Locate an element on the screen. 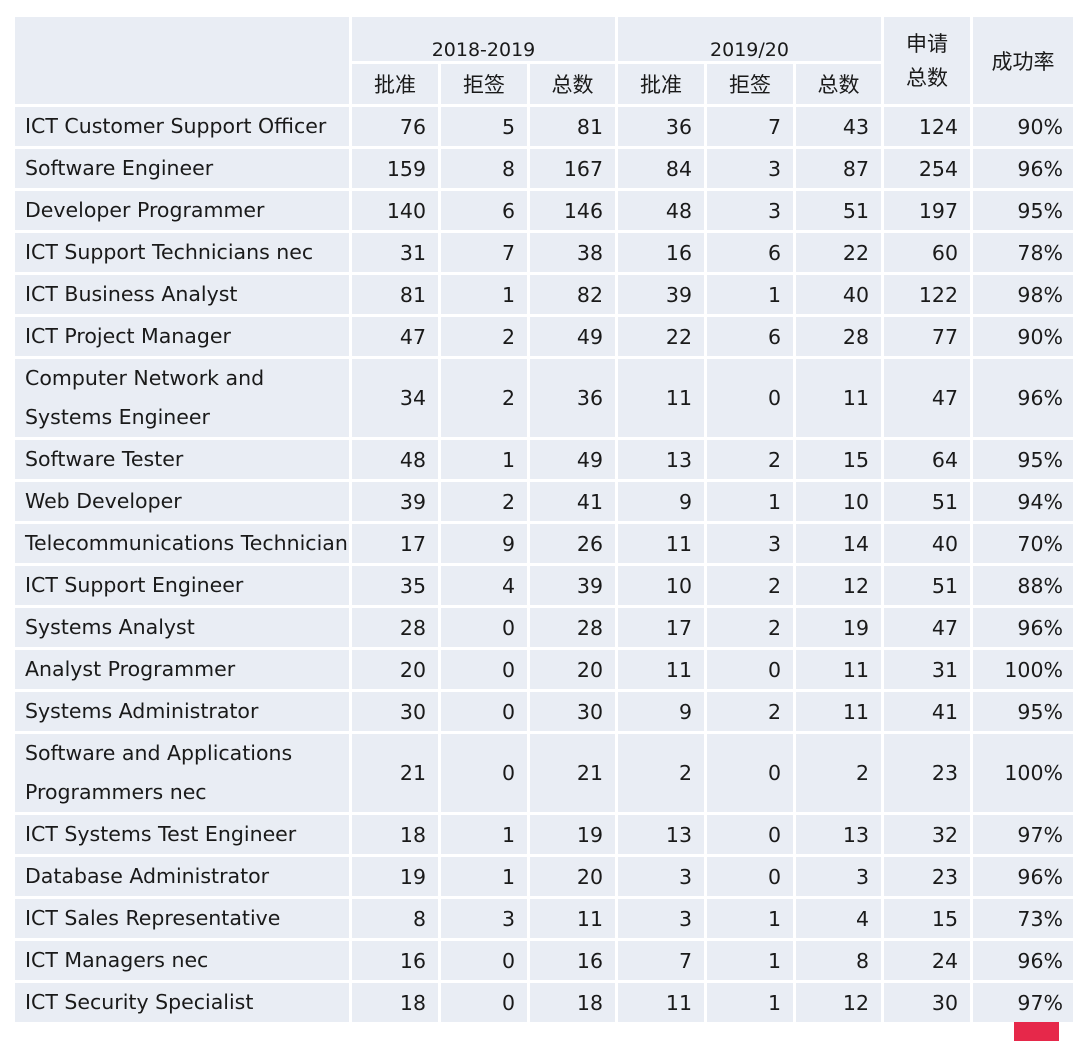  occupation-cell: Telecommunications Technician is located at coordinates (182, 543).